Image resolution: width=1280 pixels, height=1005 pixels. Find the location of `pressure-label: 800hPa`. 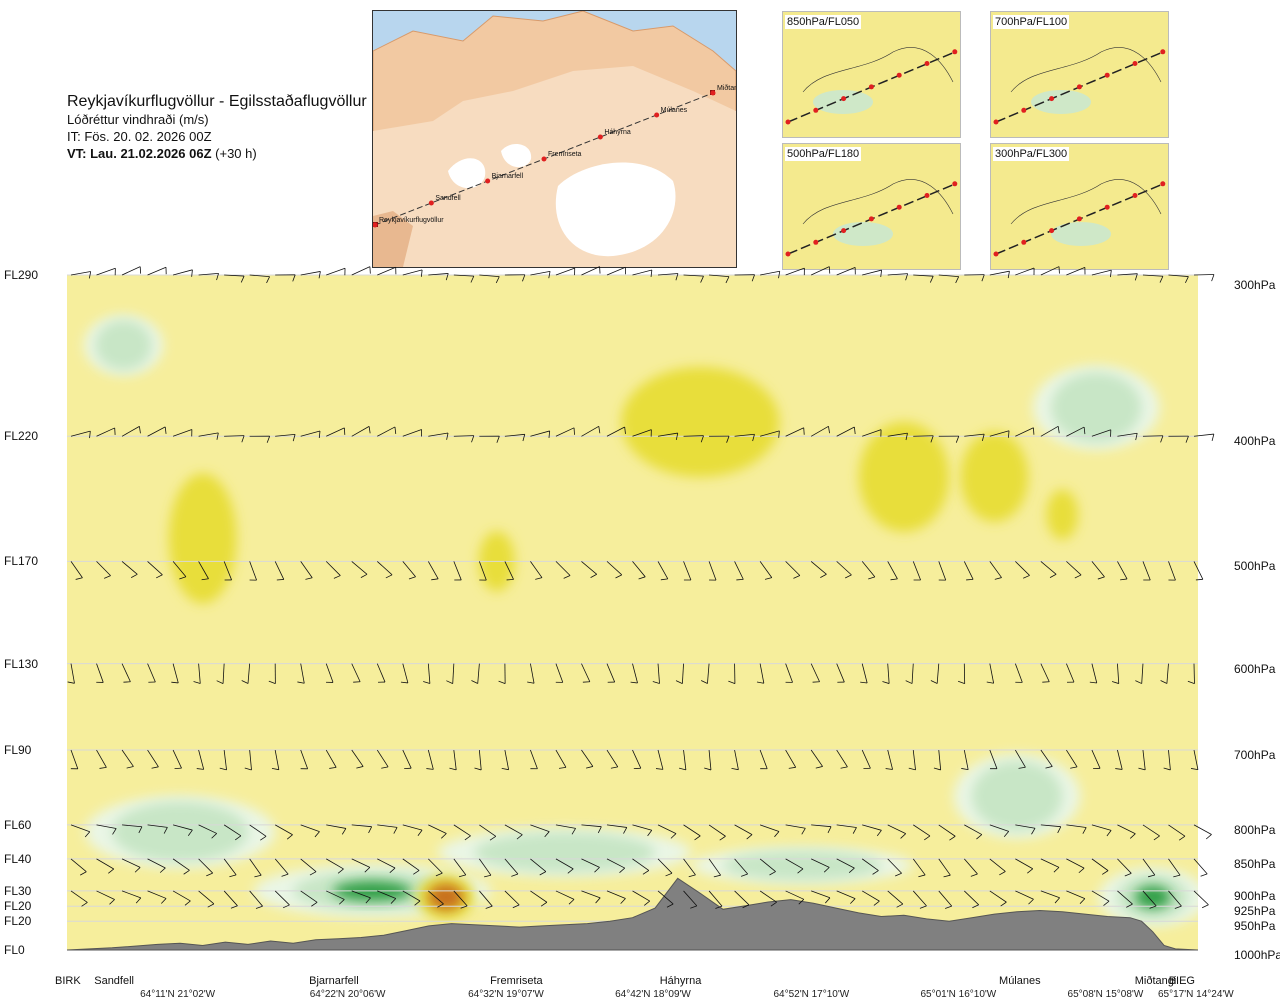

pressure-label: 800hPa is located at coordinates (1255, 829).